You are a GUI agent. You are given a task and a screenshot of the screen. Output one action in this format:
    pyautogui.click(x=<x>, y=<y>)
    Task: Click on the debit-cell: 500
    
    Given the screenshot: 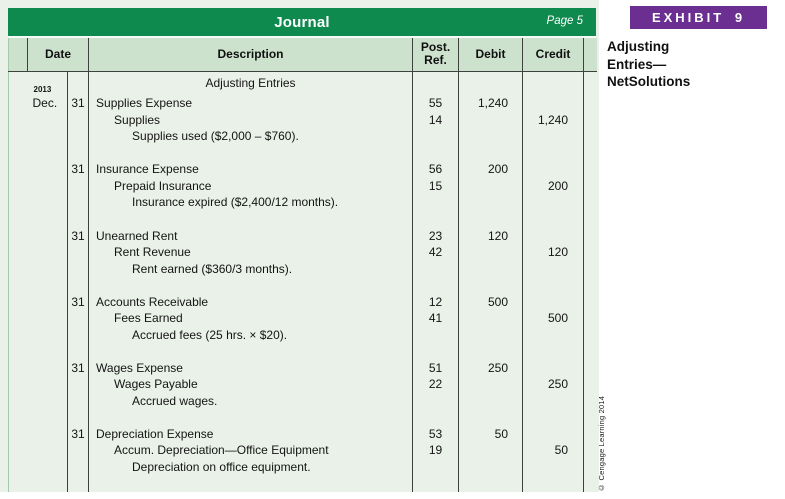 What is the action you would take?
    pyautogui.click(x=490, y=301)
    